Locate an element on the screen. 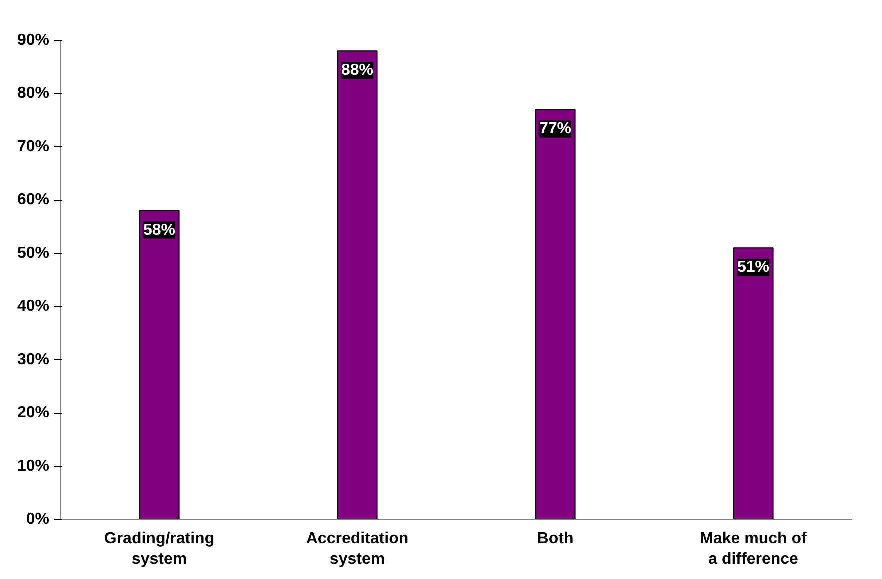  y-tick-label: 80% is located at coordinates (33, 93).